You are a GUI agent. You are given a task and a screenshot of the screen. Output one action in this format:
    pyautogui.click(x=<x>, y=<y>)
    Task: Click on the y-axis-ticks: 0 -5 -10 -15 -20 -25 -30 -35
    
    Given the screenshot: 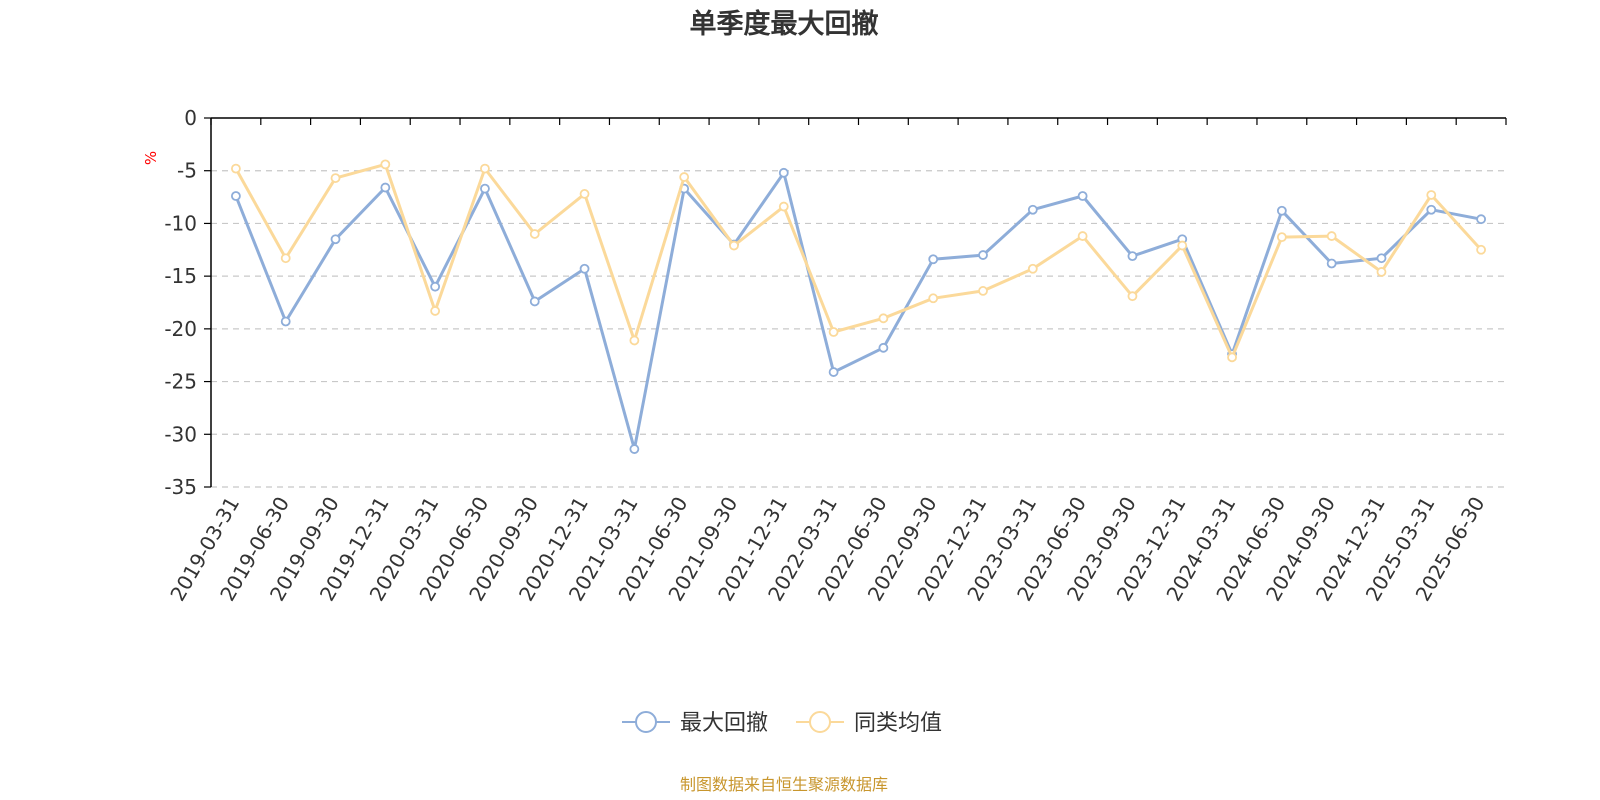 What is the action you would take?
    pyautogui.click(x=187, y=302)
    